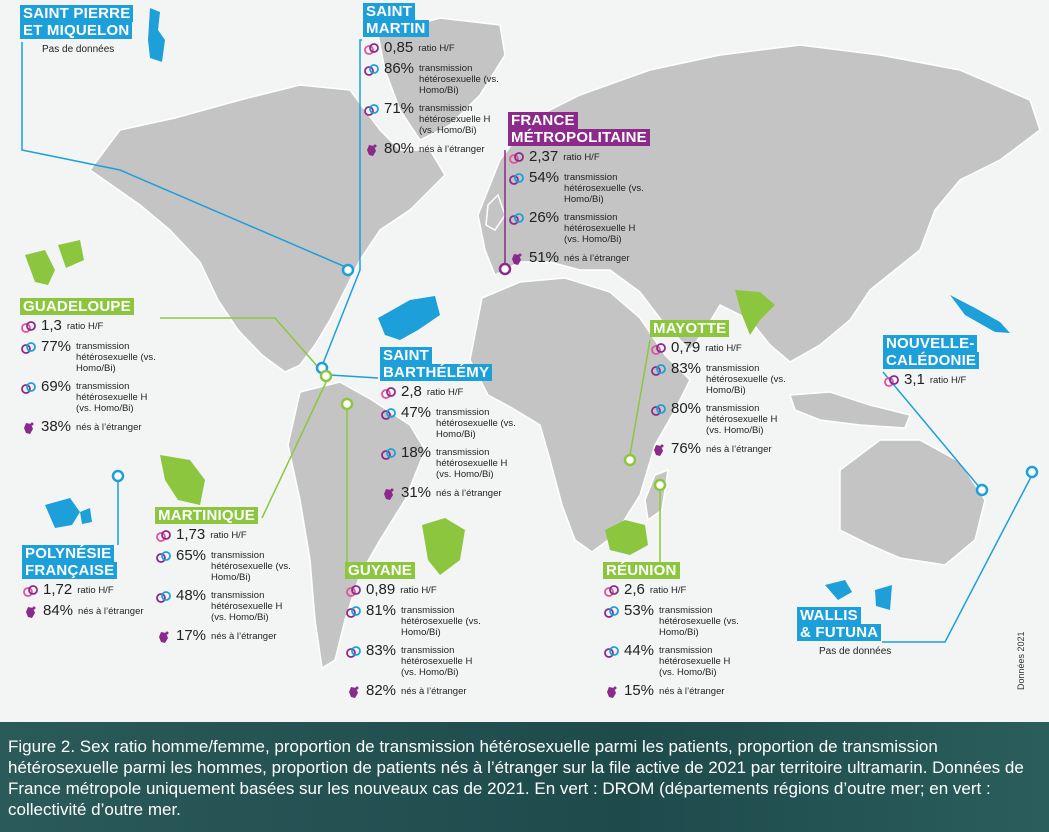 The width and height of the screenshot is (1049, 832). What do you see at coordinates (543, 120) in the screenshot?
I see `territory-name: FRANCE` at bounding box center [543, 120].